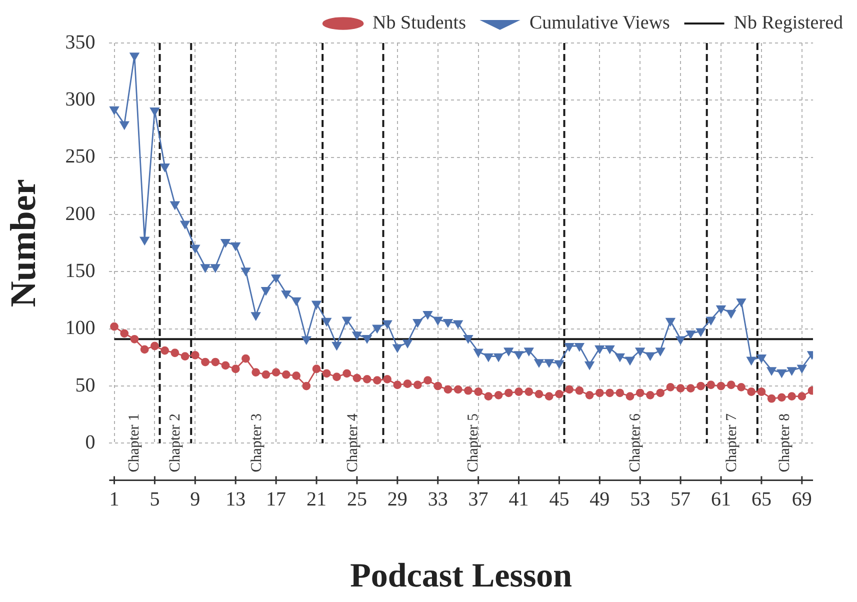 This screenshot has width=857, height=602. I want to click on x-tick-label: 65, so click(761, 499).